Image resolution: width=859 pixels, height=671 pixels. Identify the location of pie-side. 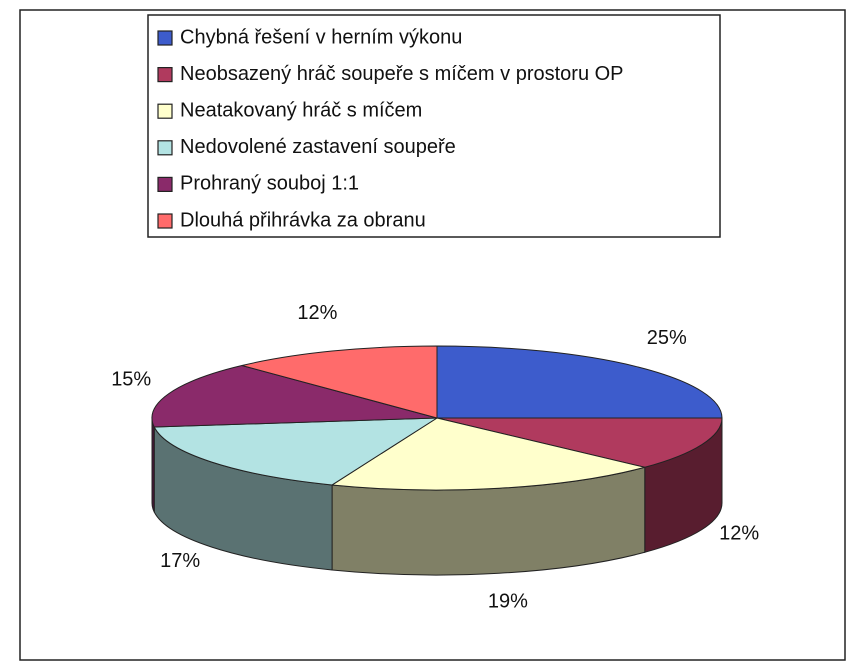
(153, 465).